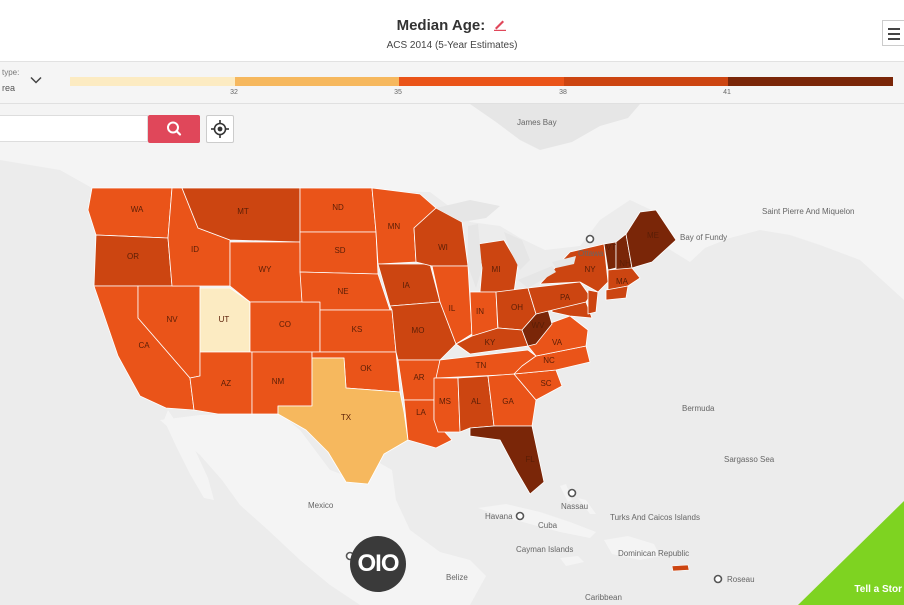 The width and height of the screenshot is (904, 605). Describe the element at coordinates (366, 368) in the screenshot. I see `state-label-ok: OK` at that location.